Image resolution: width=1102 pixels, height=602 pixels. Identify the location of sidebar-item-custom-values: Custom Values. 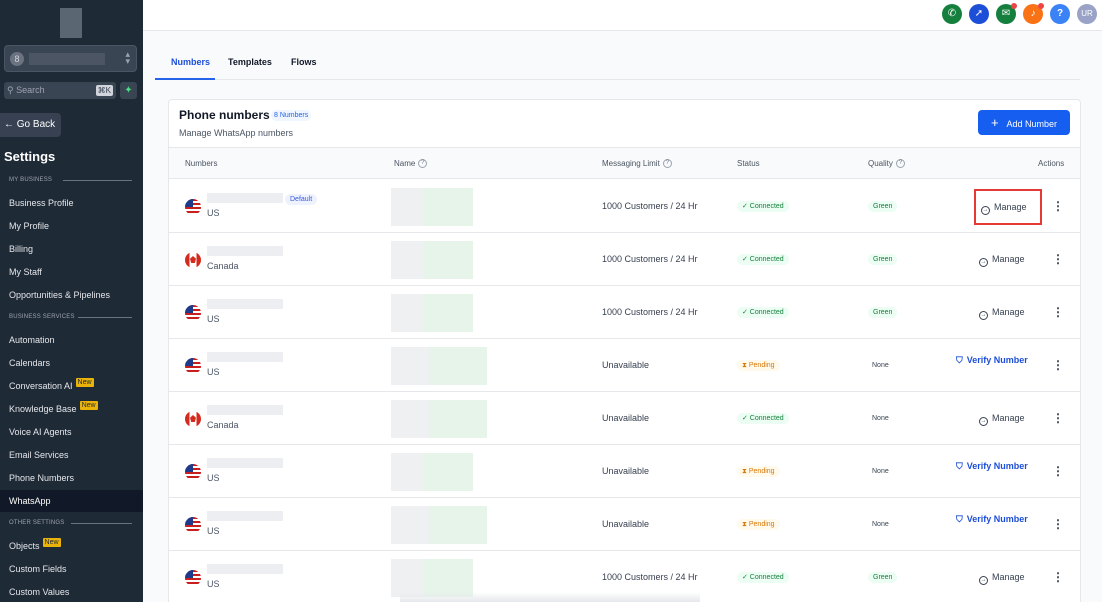
(39, 592).